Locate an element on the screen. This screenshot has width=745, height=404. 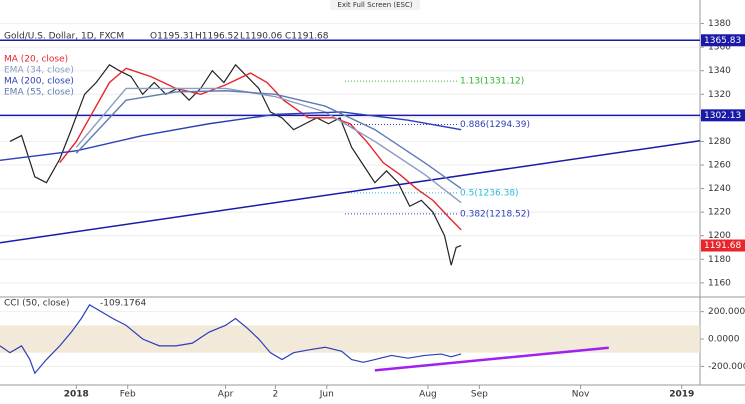
fib-label: 0.382(1218.52) is located at coordinates (495, 214).